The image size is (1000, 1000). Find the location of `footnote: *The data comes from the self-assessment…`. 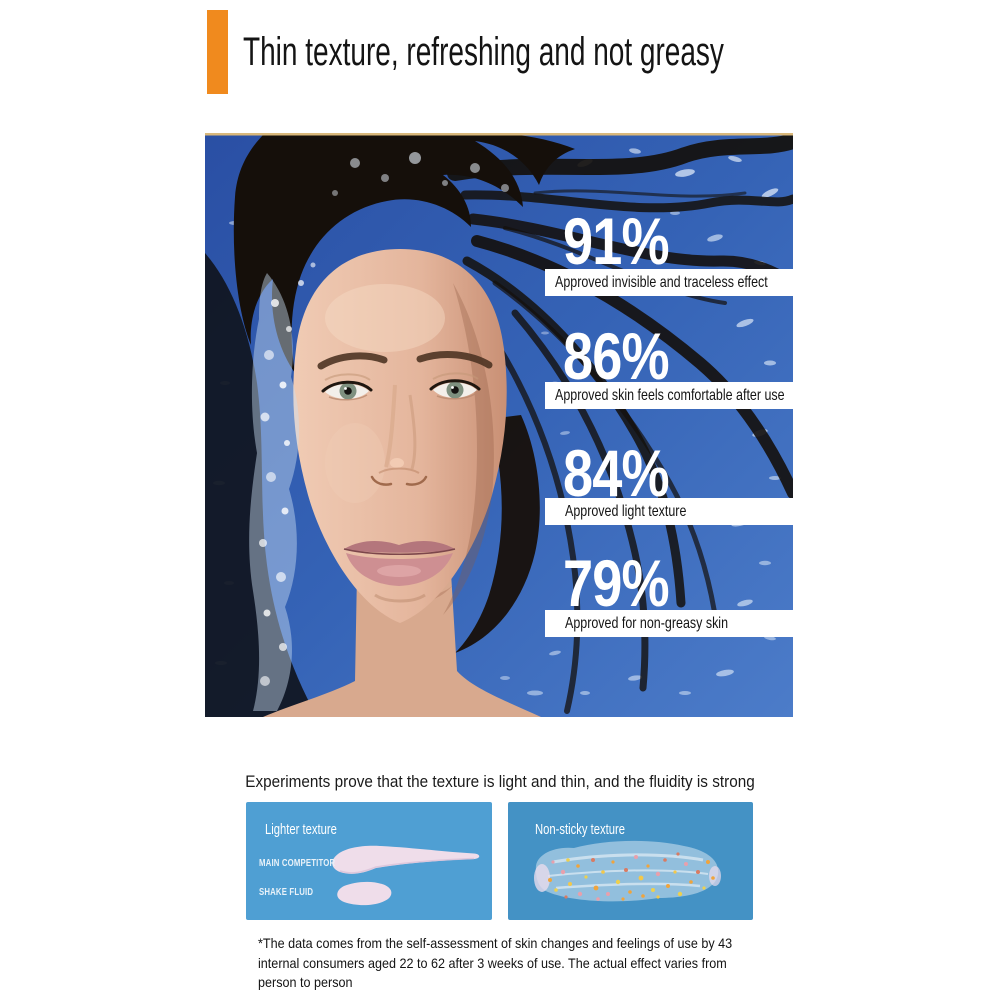

footnote: *The data comes from the self-assessment… is located at coordinates (495, 962).